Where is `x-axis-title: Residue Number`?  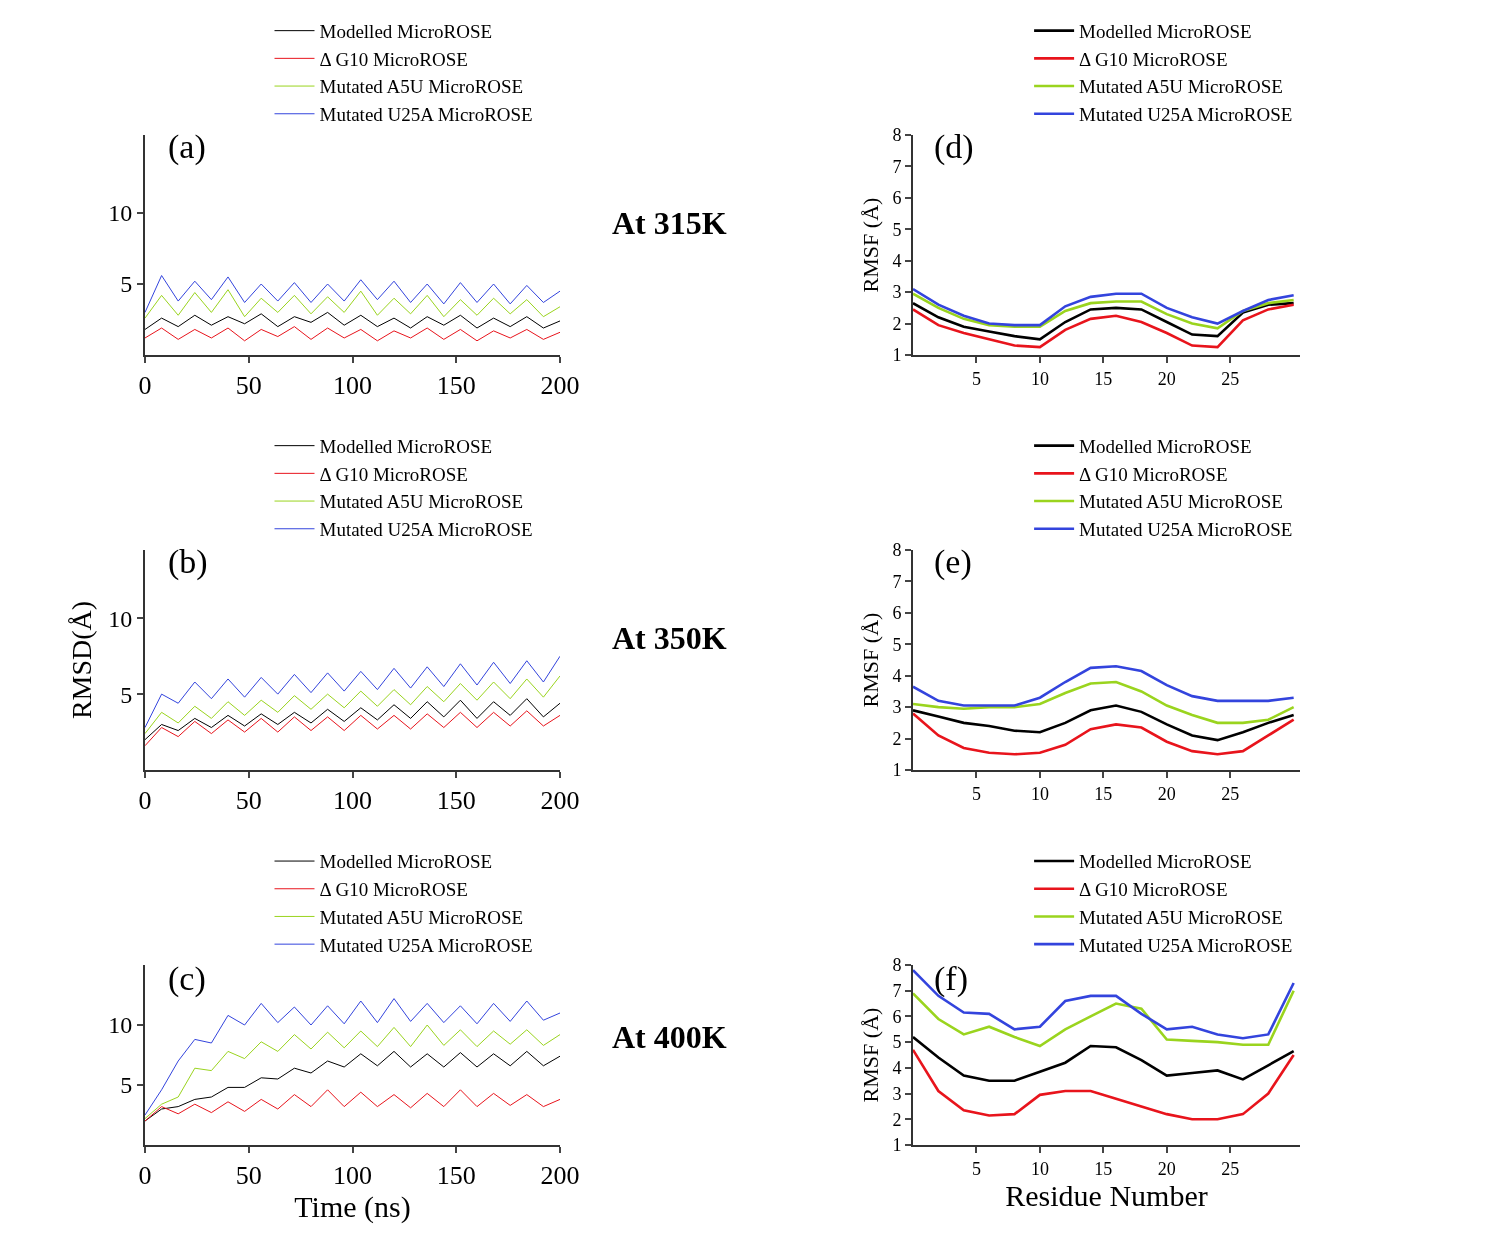
x-axis-title: Residue Number is located at coordinates (1106, 1195).